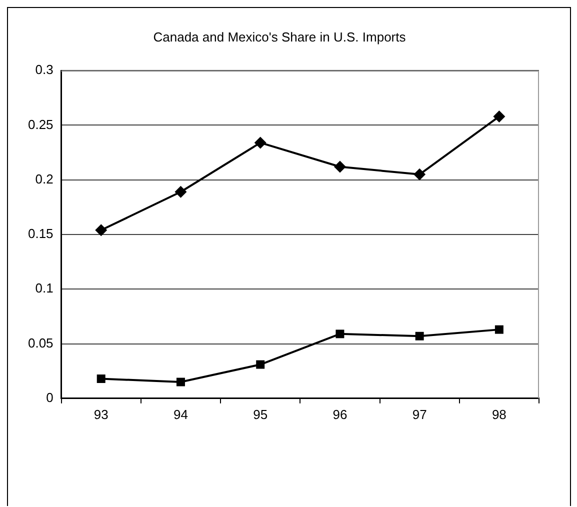  Describe the element at coordinates (44, 70) in the screenshot. I see `y-tick-label: 0.3` at that location.